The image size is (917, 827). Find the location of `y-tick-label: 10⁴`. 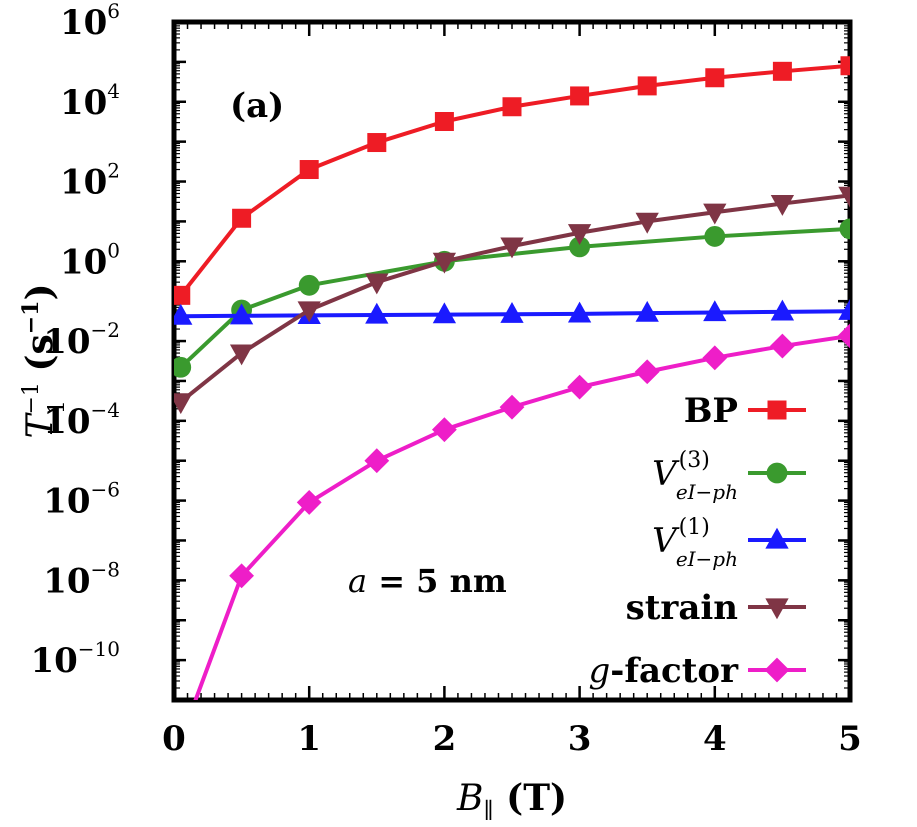

y-tick-label: 10⁴ is located at coordinates (90, 101).